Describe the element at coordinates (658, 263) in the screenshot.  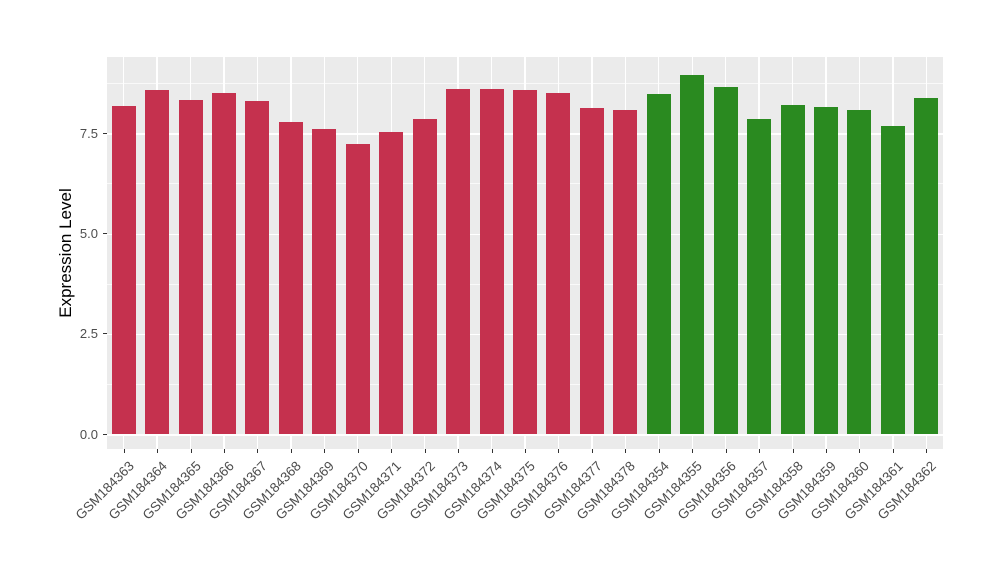
I see `bar-GSM184354` at that location.